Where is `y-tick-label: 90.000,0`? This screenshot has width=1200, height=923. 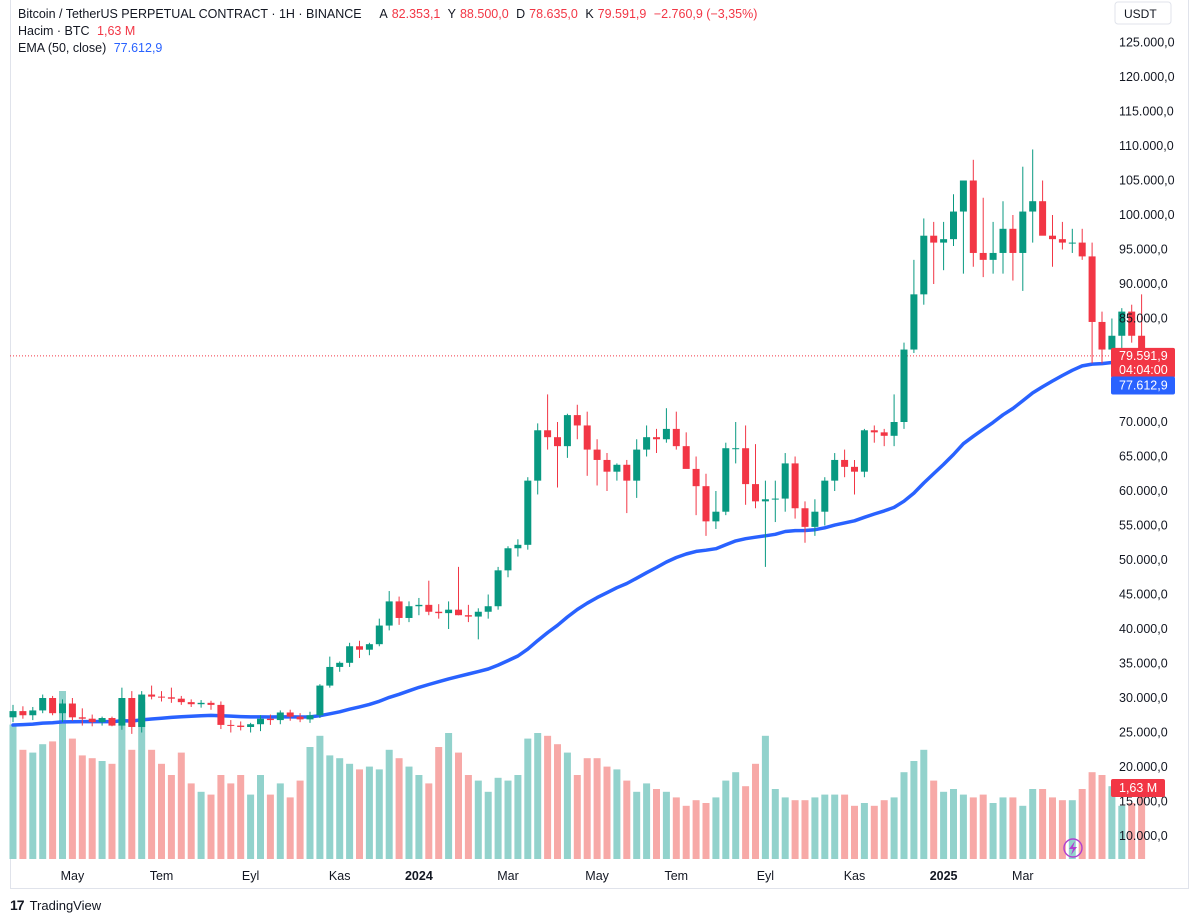
y-tick-label: 90.000,0 is located at coordinates (1143, 284).